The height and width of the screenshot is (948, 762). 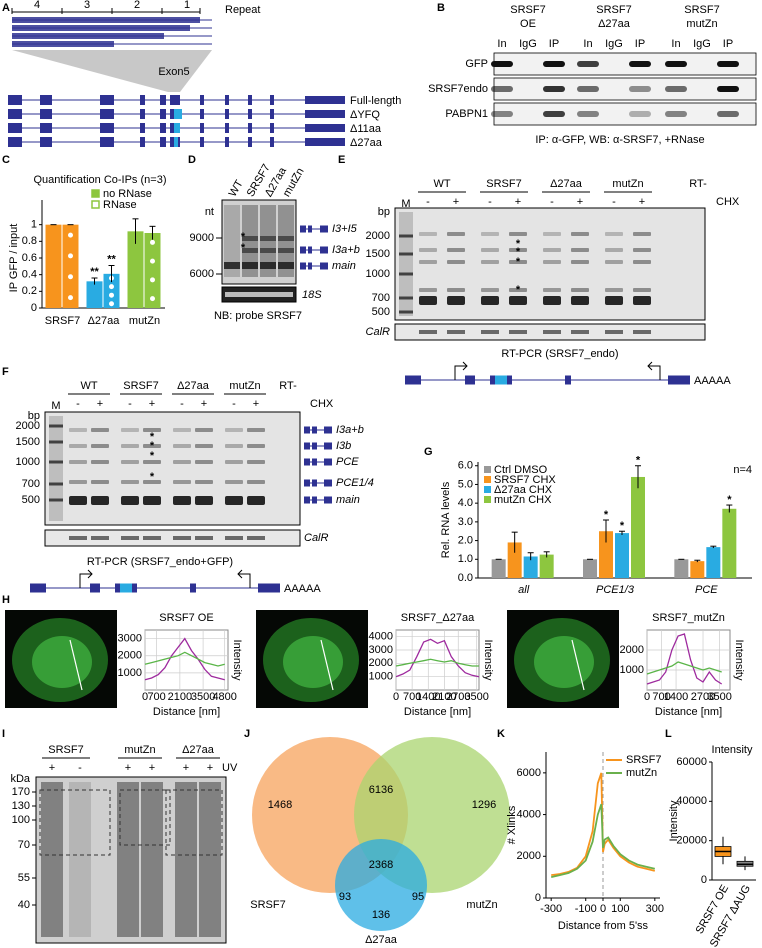 What do you see at coordinates (29, 291) in the screenshot?
I see `y-tick-label: 0.2` at bounding box center [29, 291].